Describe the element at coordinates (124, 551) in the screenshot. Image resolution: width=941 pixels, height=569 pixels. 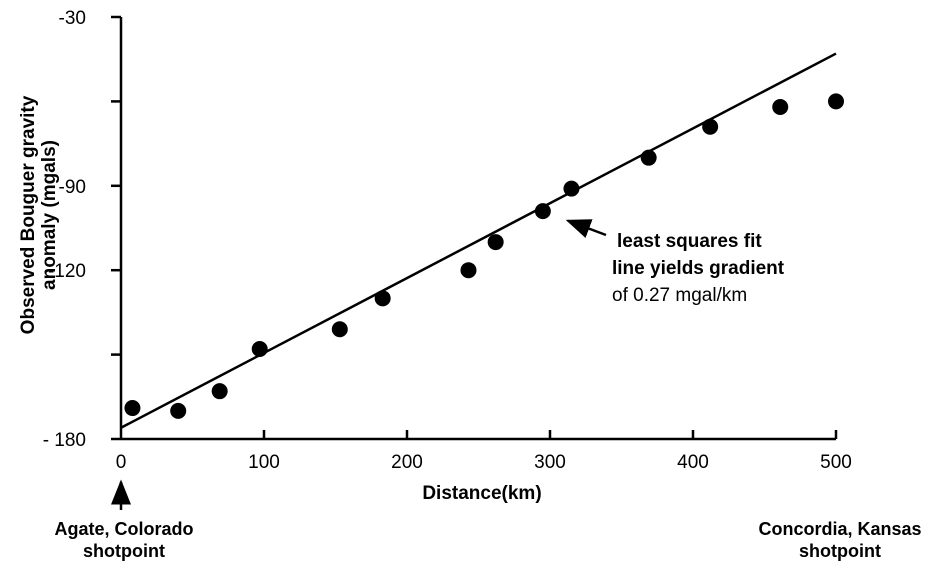
I see `site-agate-shotpoint: shotpoint` at that location.